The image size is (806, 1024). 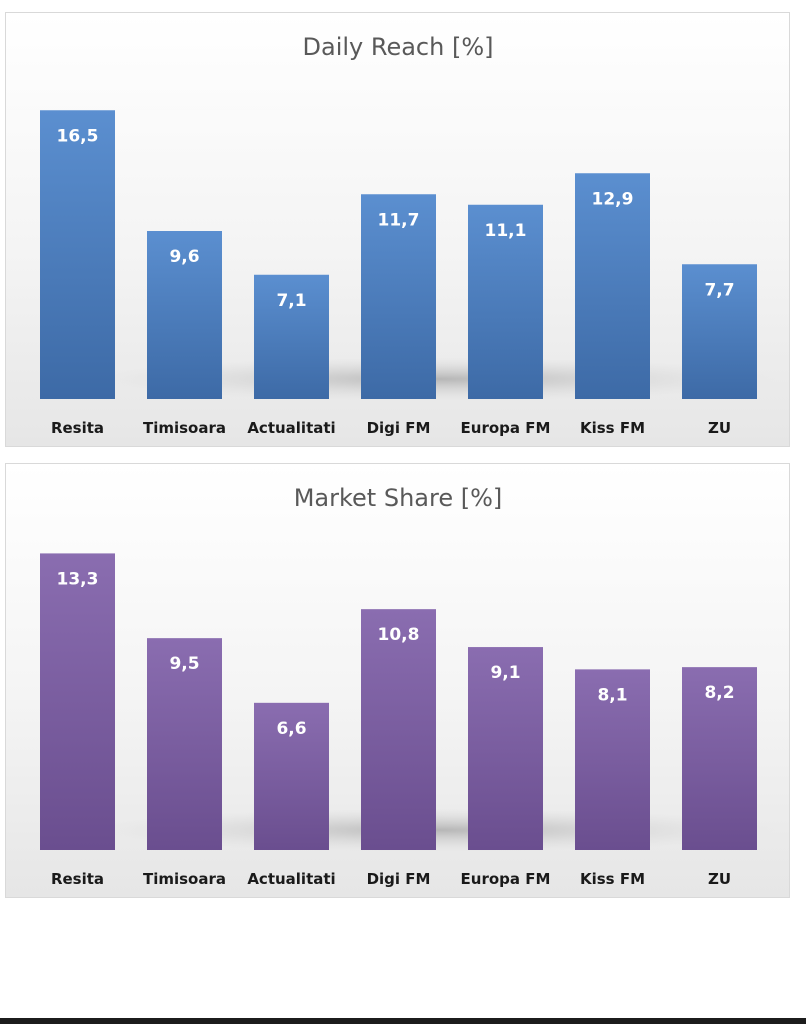 I want to click on bar-value-label: 8,2, so click(x=719, y=693).